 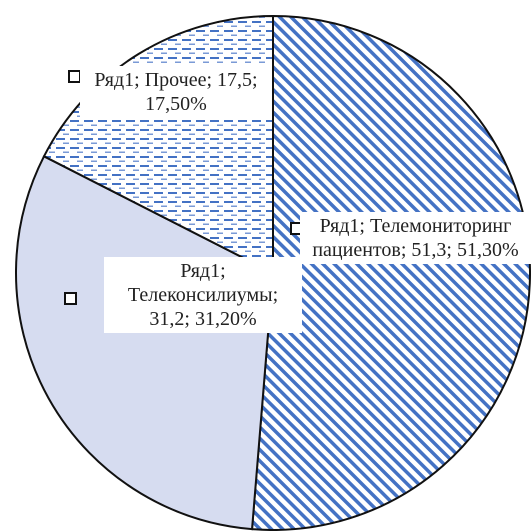 What do you see at coordinates (429, 250) in the screenshot?
I see `label-part: 51,3` at bounding box center [429, 250].